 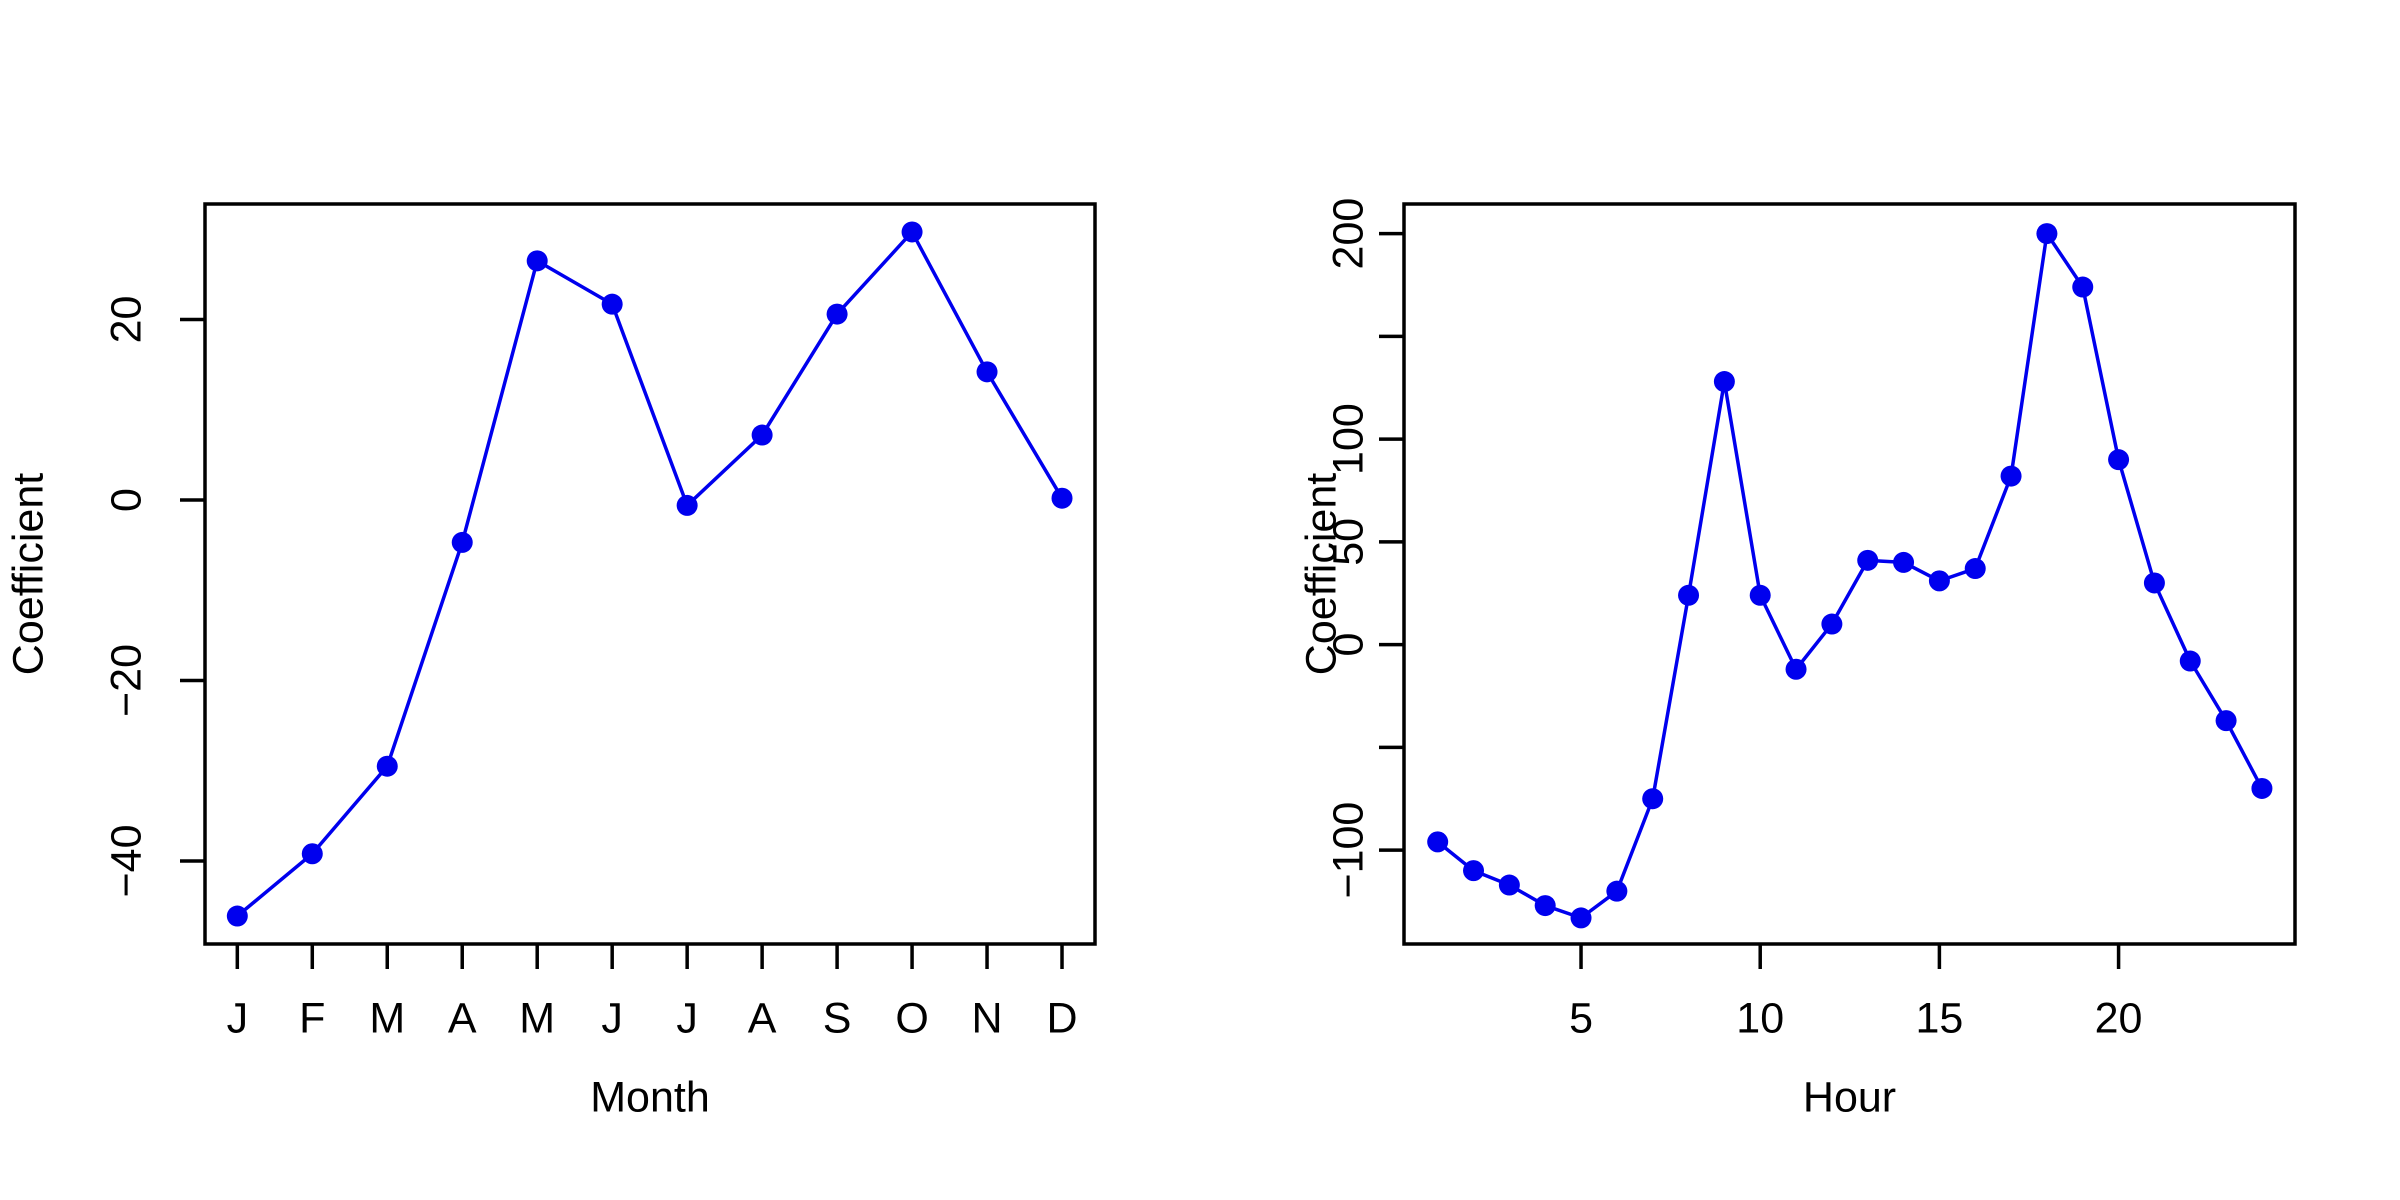 I want to click on x-axis-tick-label: 15, so click(x=1939, y=1018).